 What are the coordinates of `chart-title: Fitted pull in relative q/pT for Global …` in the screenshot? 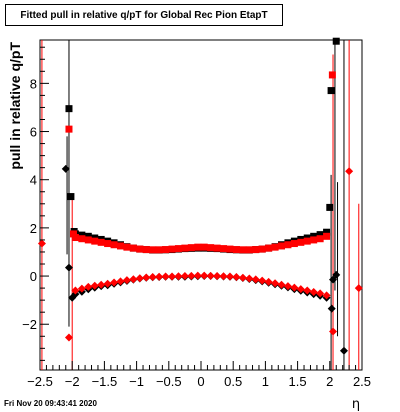 It's located at (144, 15).